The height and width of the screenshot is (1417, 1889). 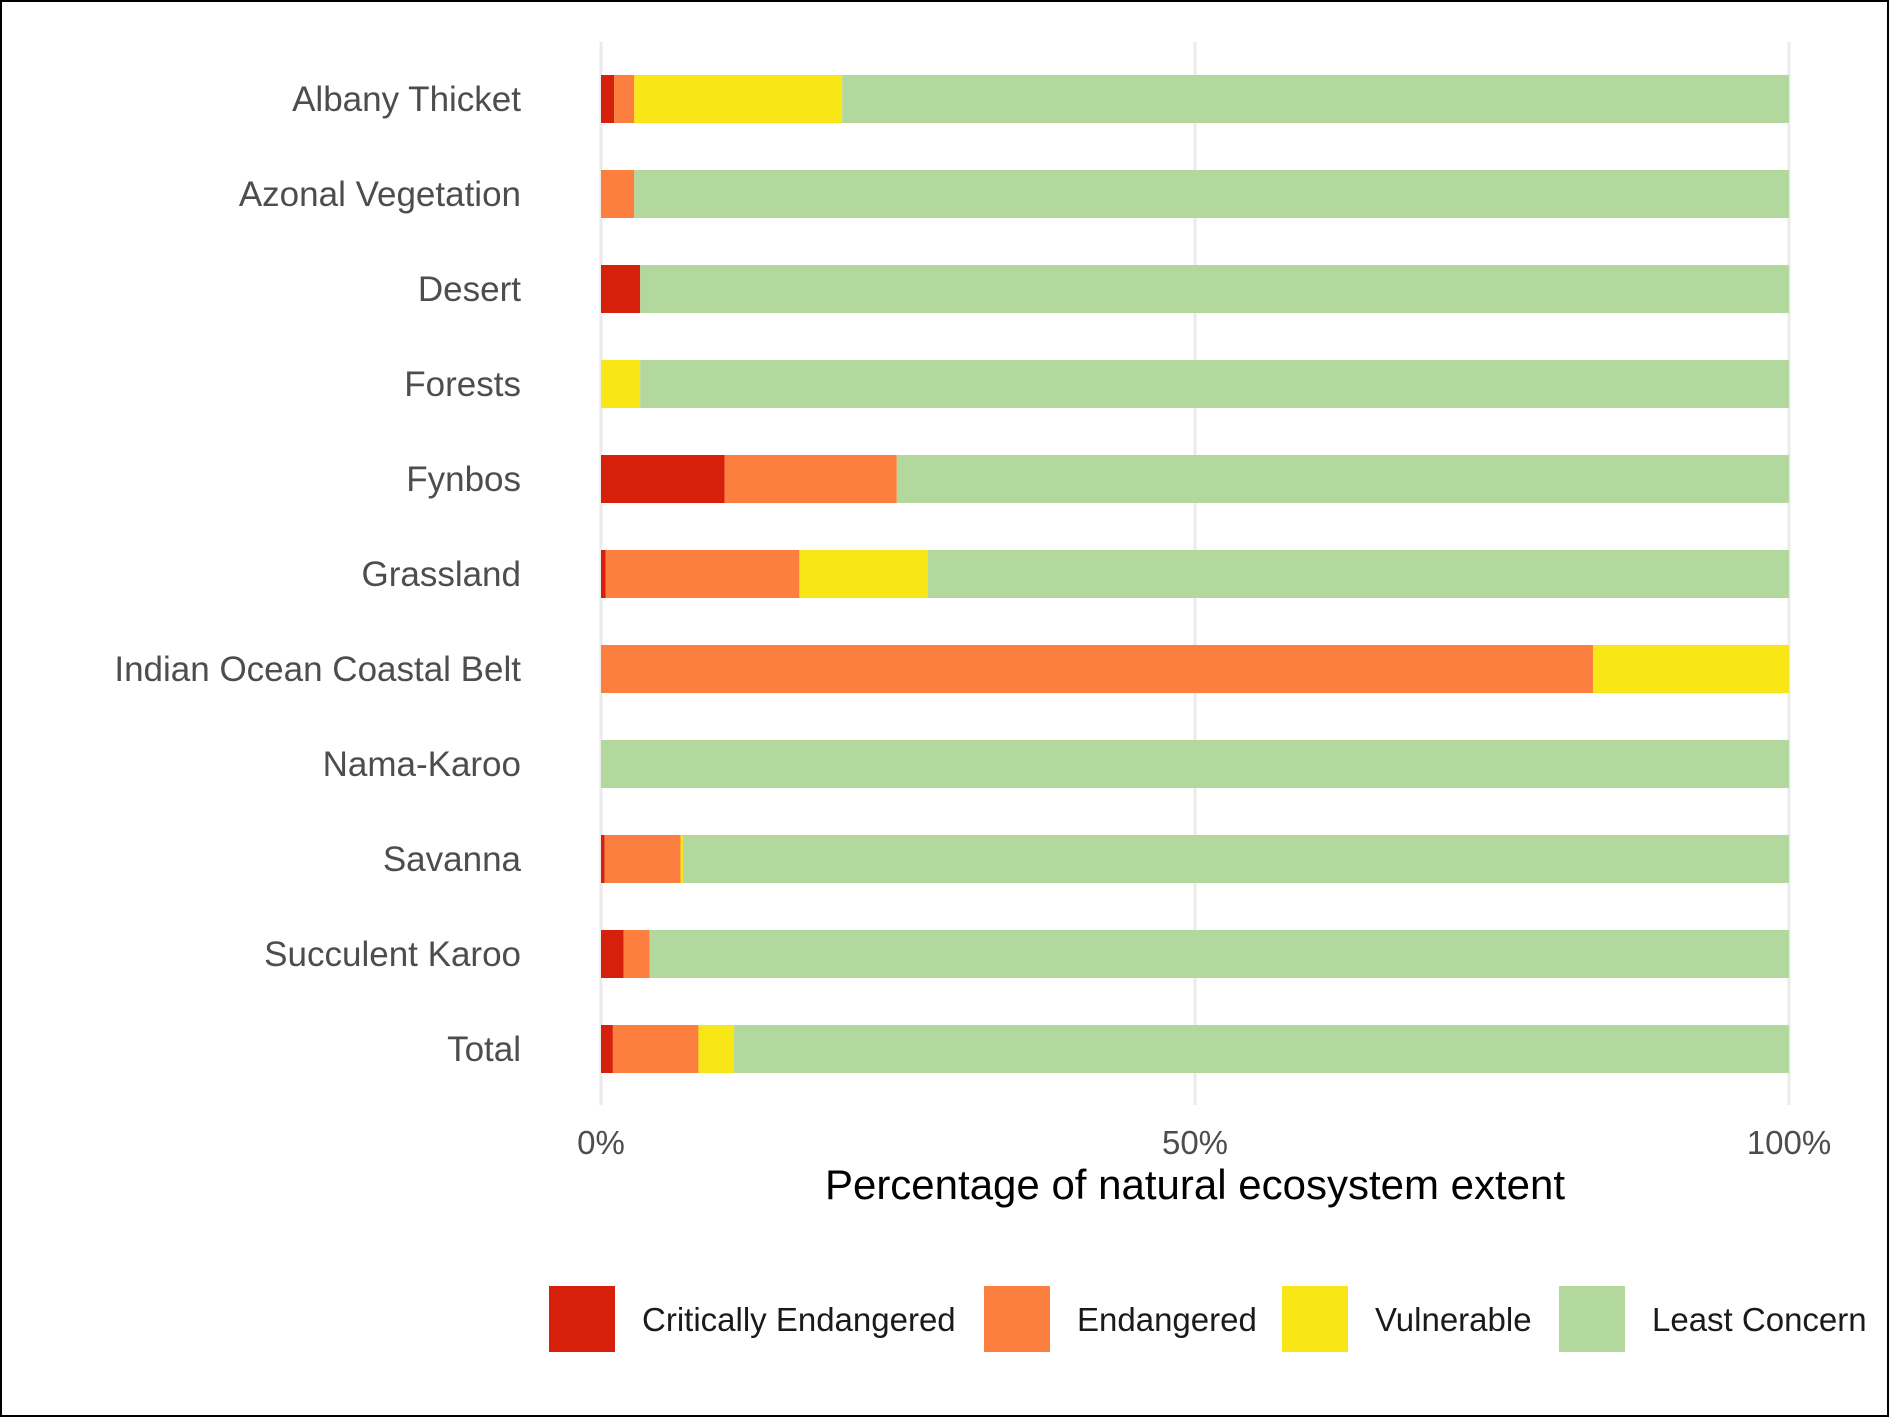 I want to click on bar-grassland-vulnerable, so click(x=863, y=574).